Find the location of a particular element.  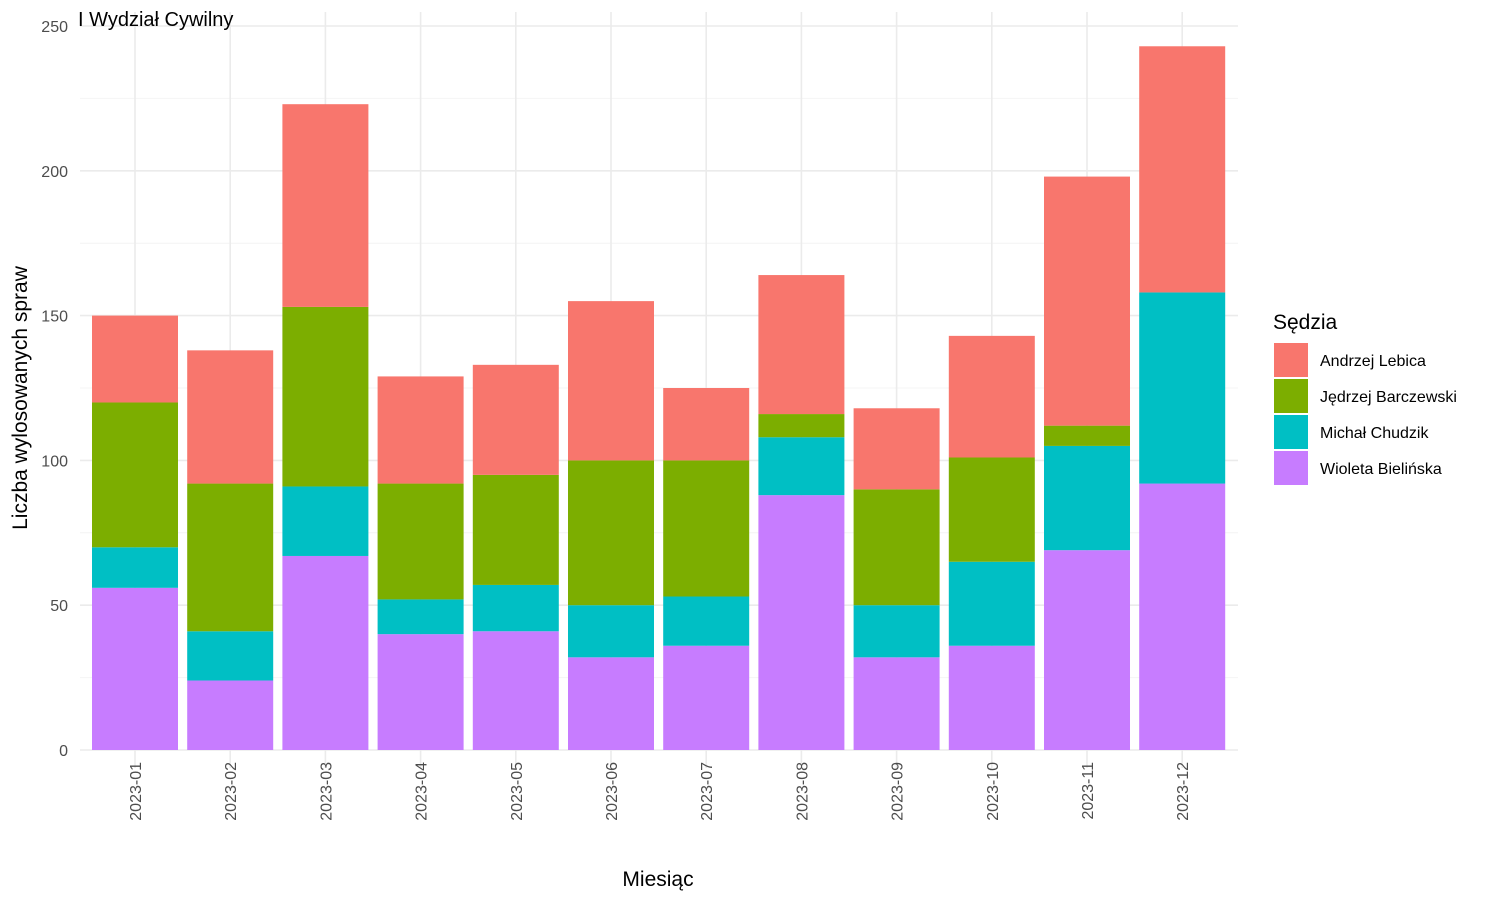

legend-label: Michał Chudzik is located at coordinates (1374, 433).